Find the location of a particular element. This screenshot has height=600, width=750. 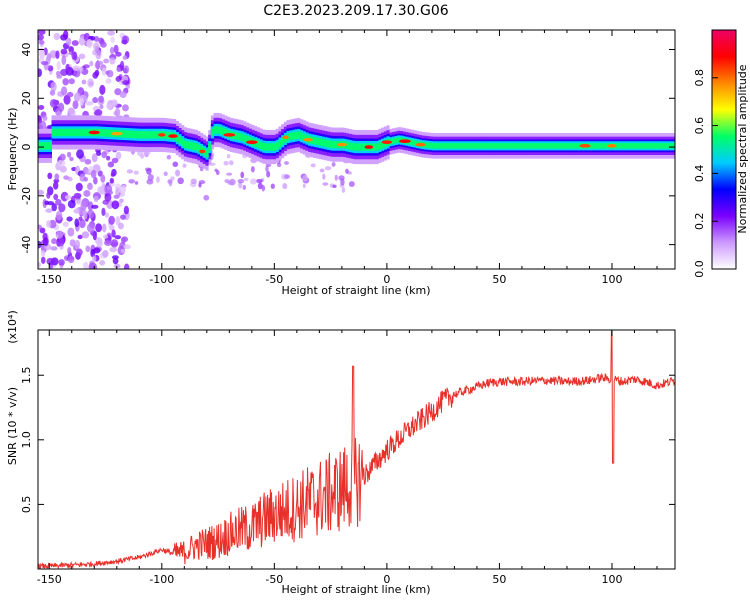

colorbar-tick-label: 0.8 is located at coordinates (699, 78).